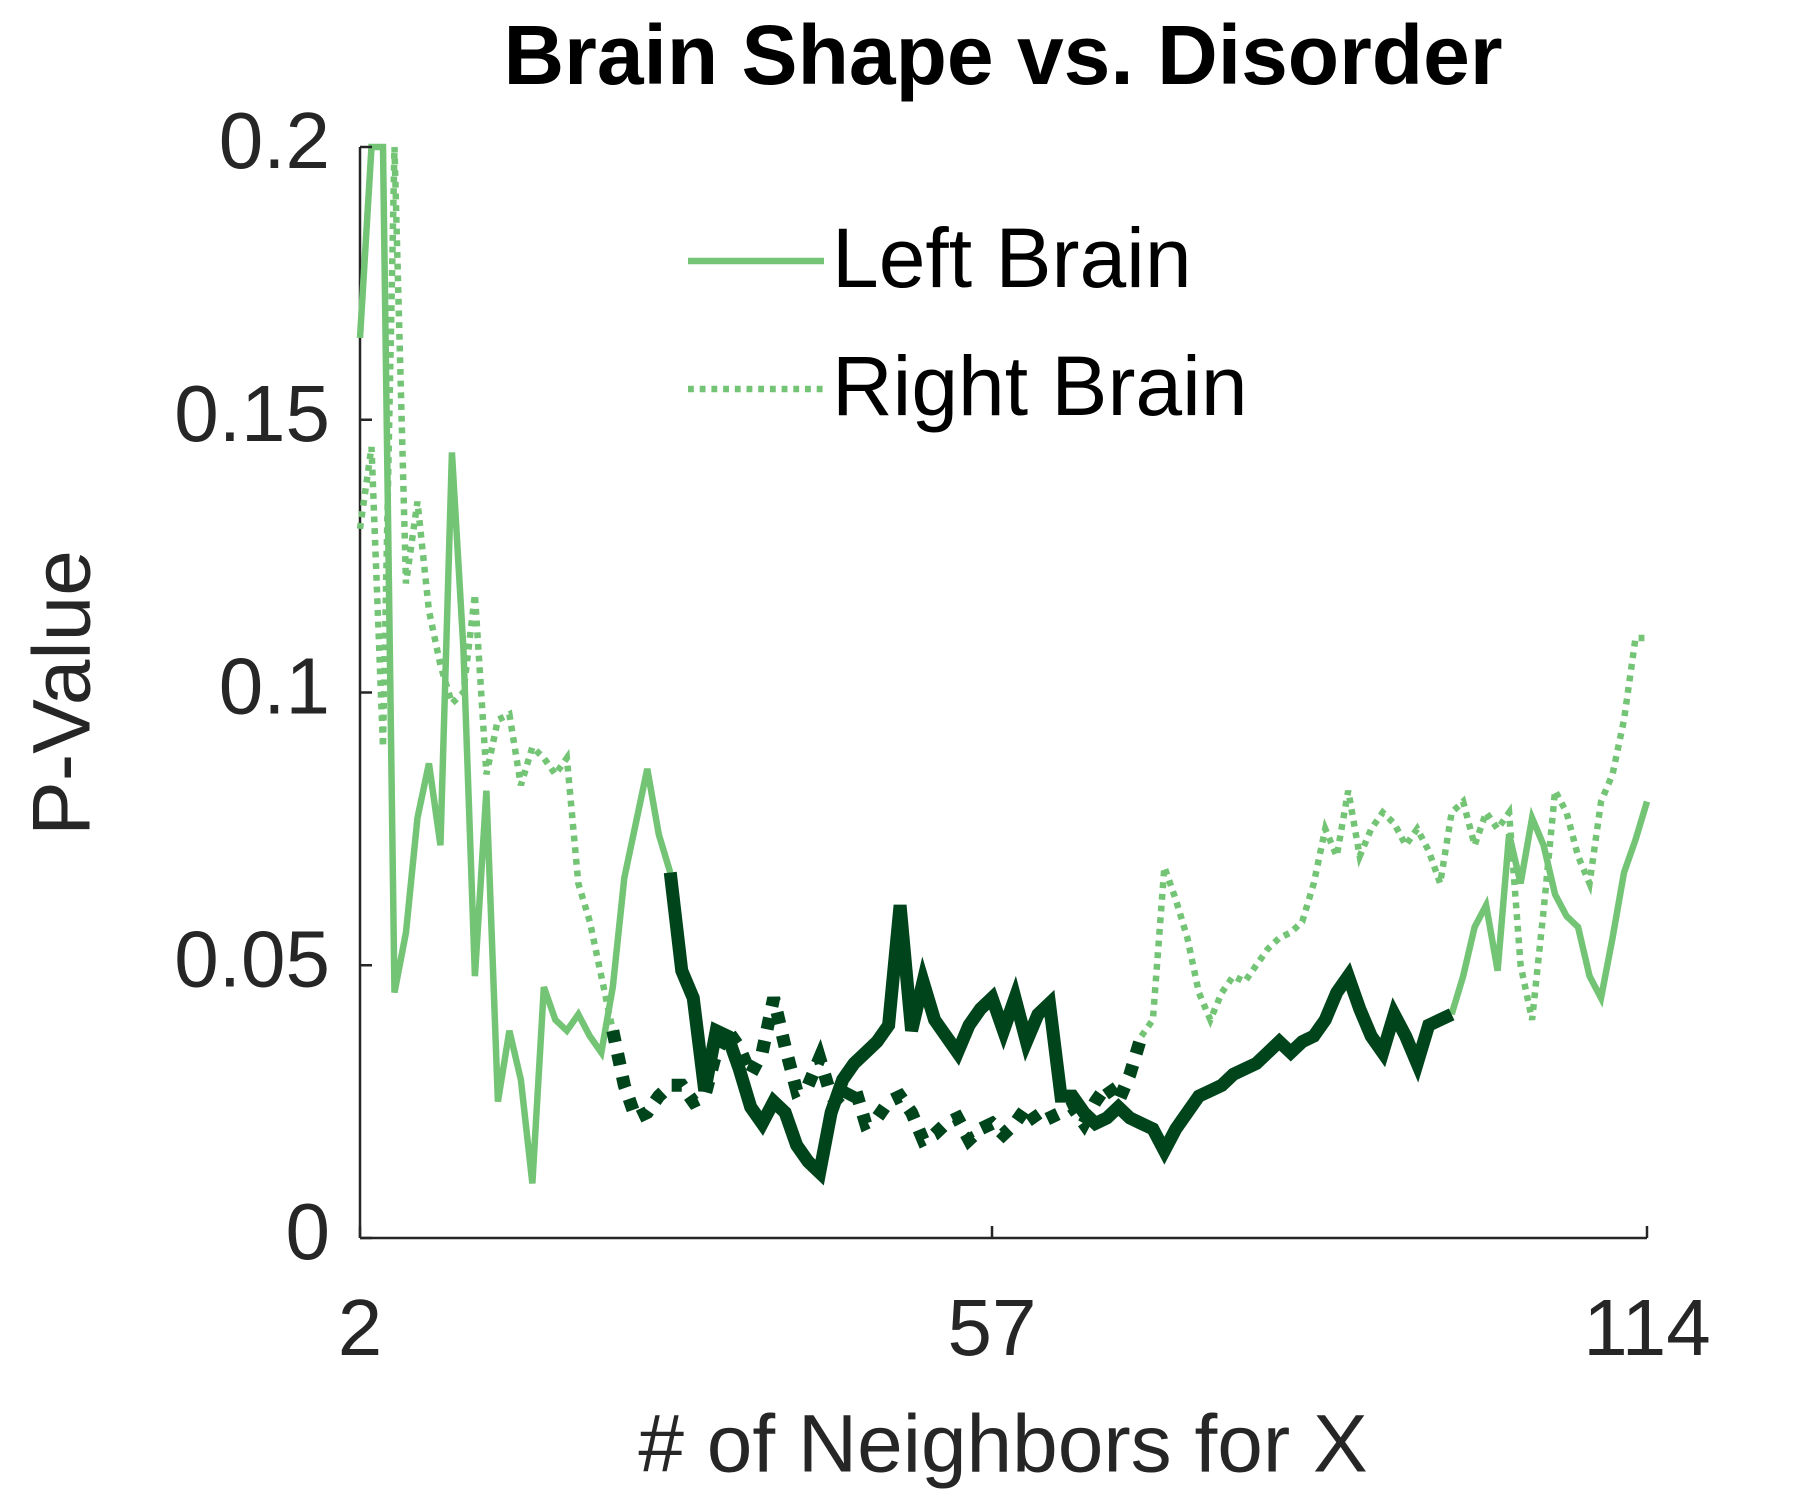  What do you see at coordinates (308, 1231) in the screenshot?
I see `y-tick-label: 0` at bounding box center [308, 1231].